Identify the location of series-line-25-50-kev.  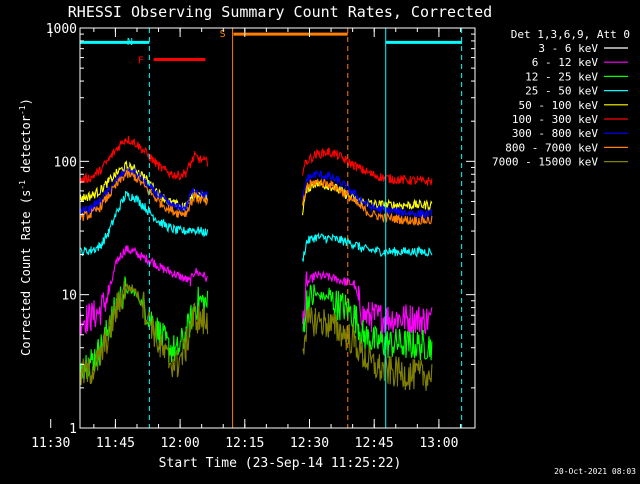
(256, 226).